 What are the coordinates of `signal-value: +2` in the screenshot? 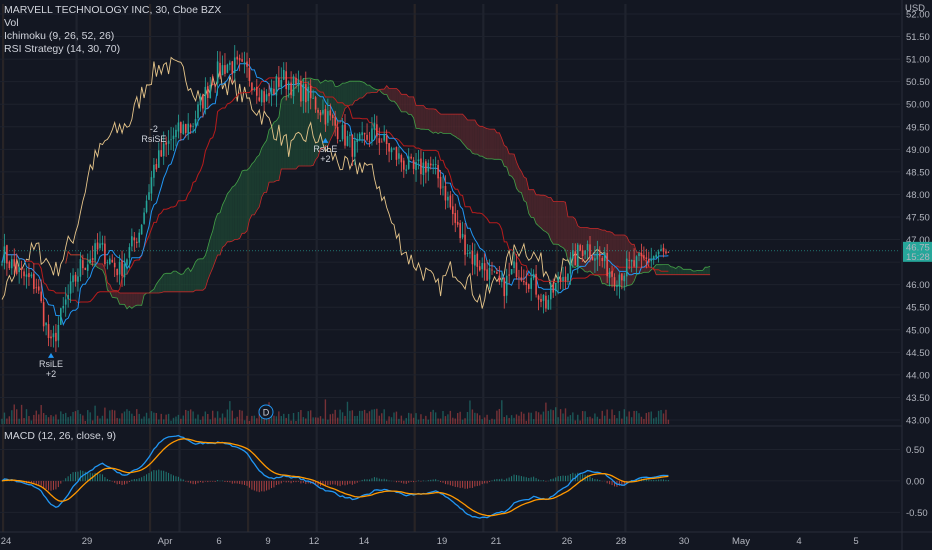 It's located at (325, 159).